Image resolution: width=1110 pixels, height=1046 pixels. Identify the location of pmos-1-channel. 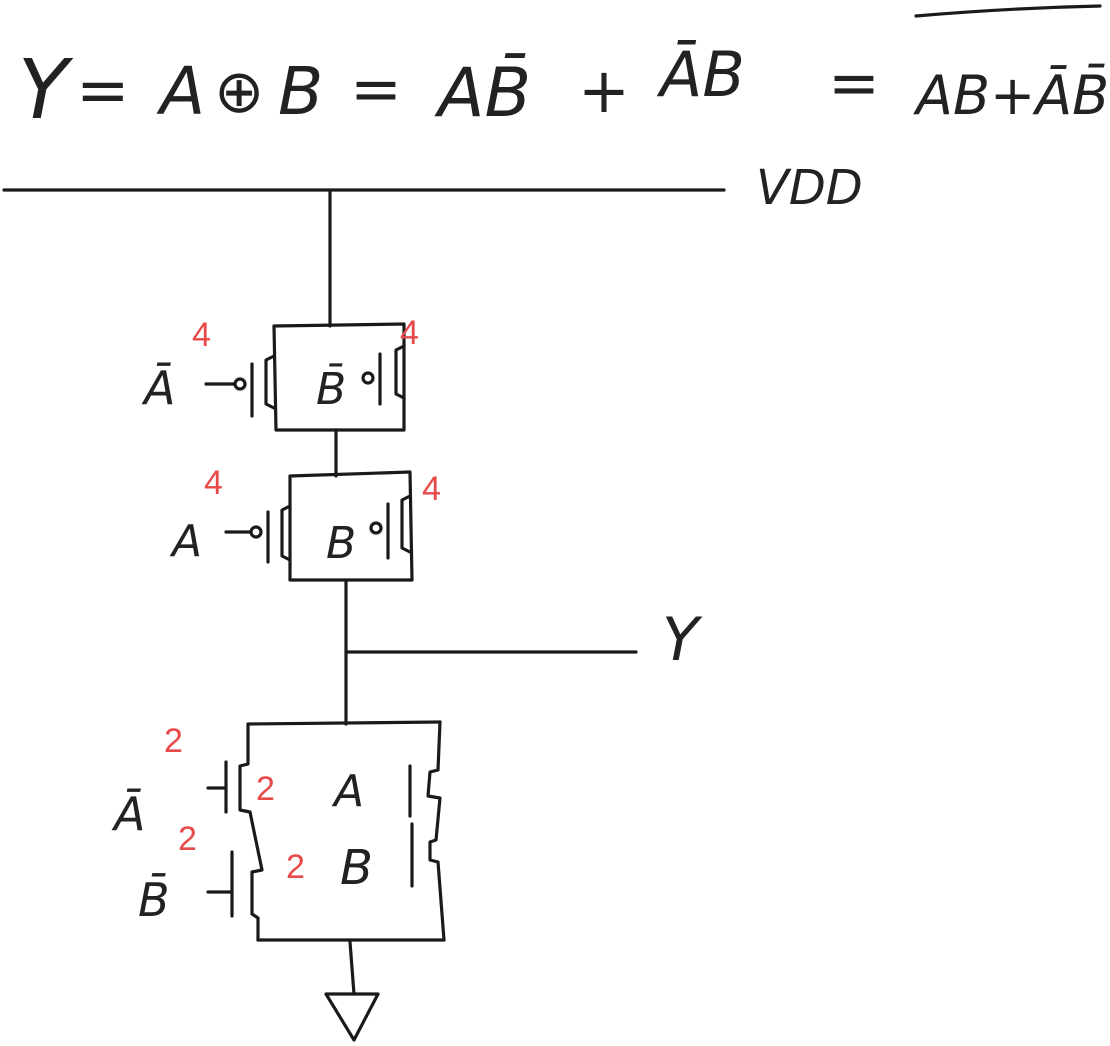
(270, 382).